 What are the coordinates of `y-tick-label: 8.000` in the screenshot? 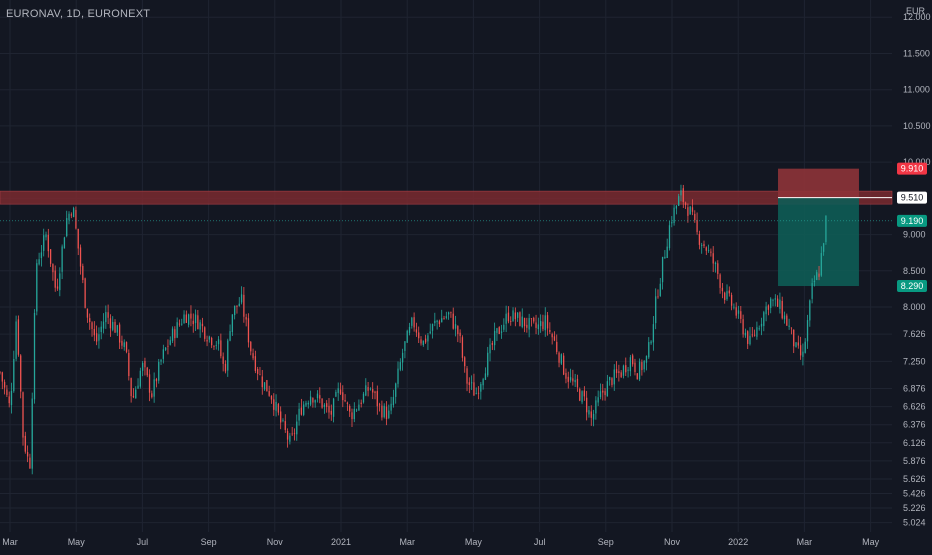 It's located at (914, 307).